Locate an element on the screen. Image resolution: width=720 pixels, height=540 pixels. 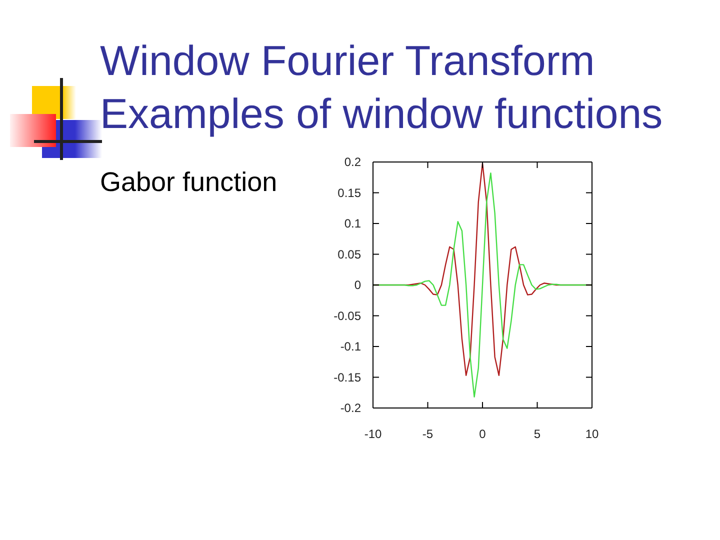
y-tick-label: -0.15 is located at coordinates (348, 377).